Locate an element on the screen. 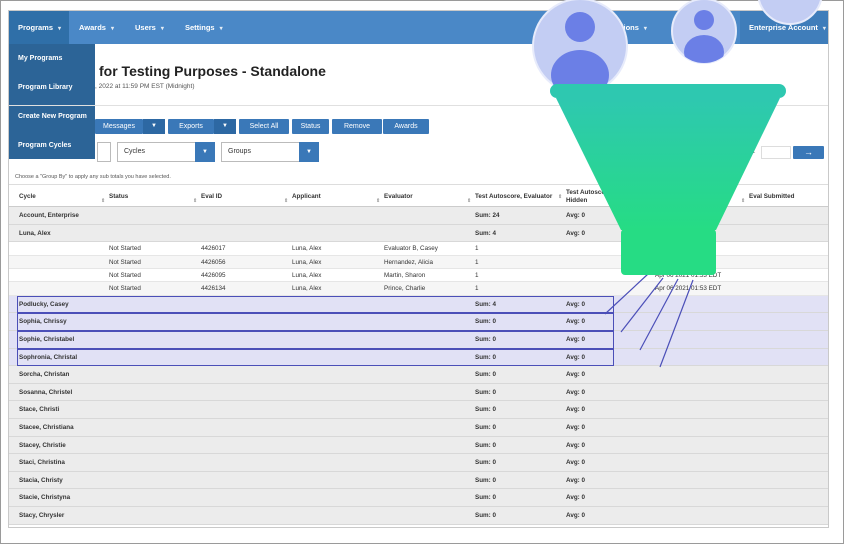 This screenshot has width=844, height=544. col-autoscore-evaluator: ⇕ Test Autoscore, Evaluator is located at coordinates (510, 198).